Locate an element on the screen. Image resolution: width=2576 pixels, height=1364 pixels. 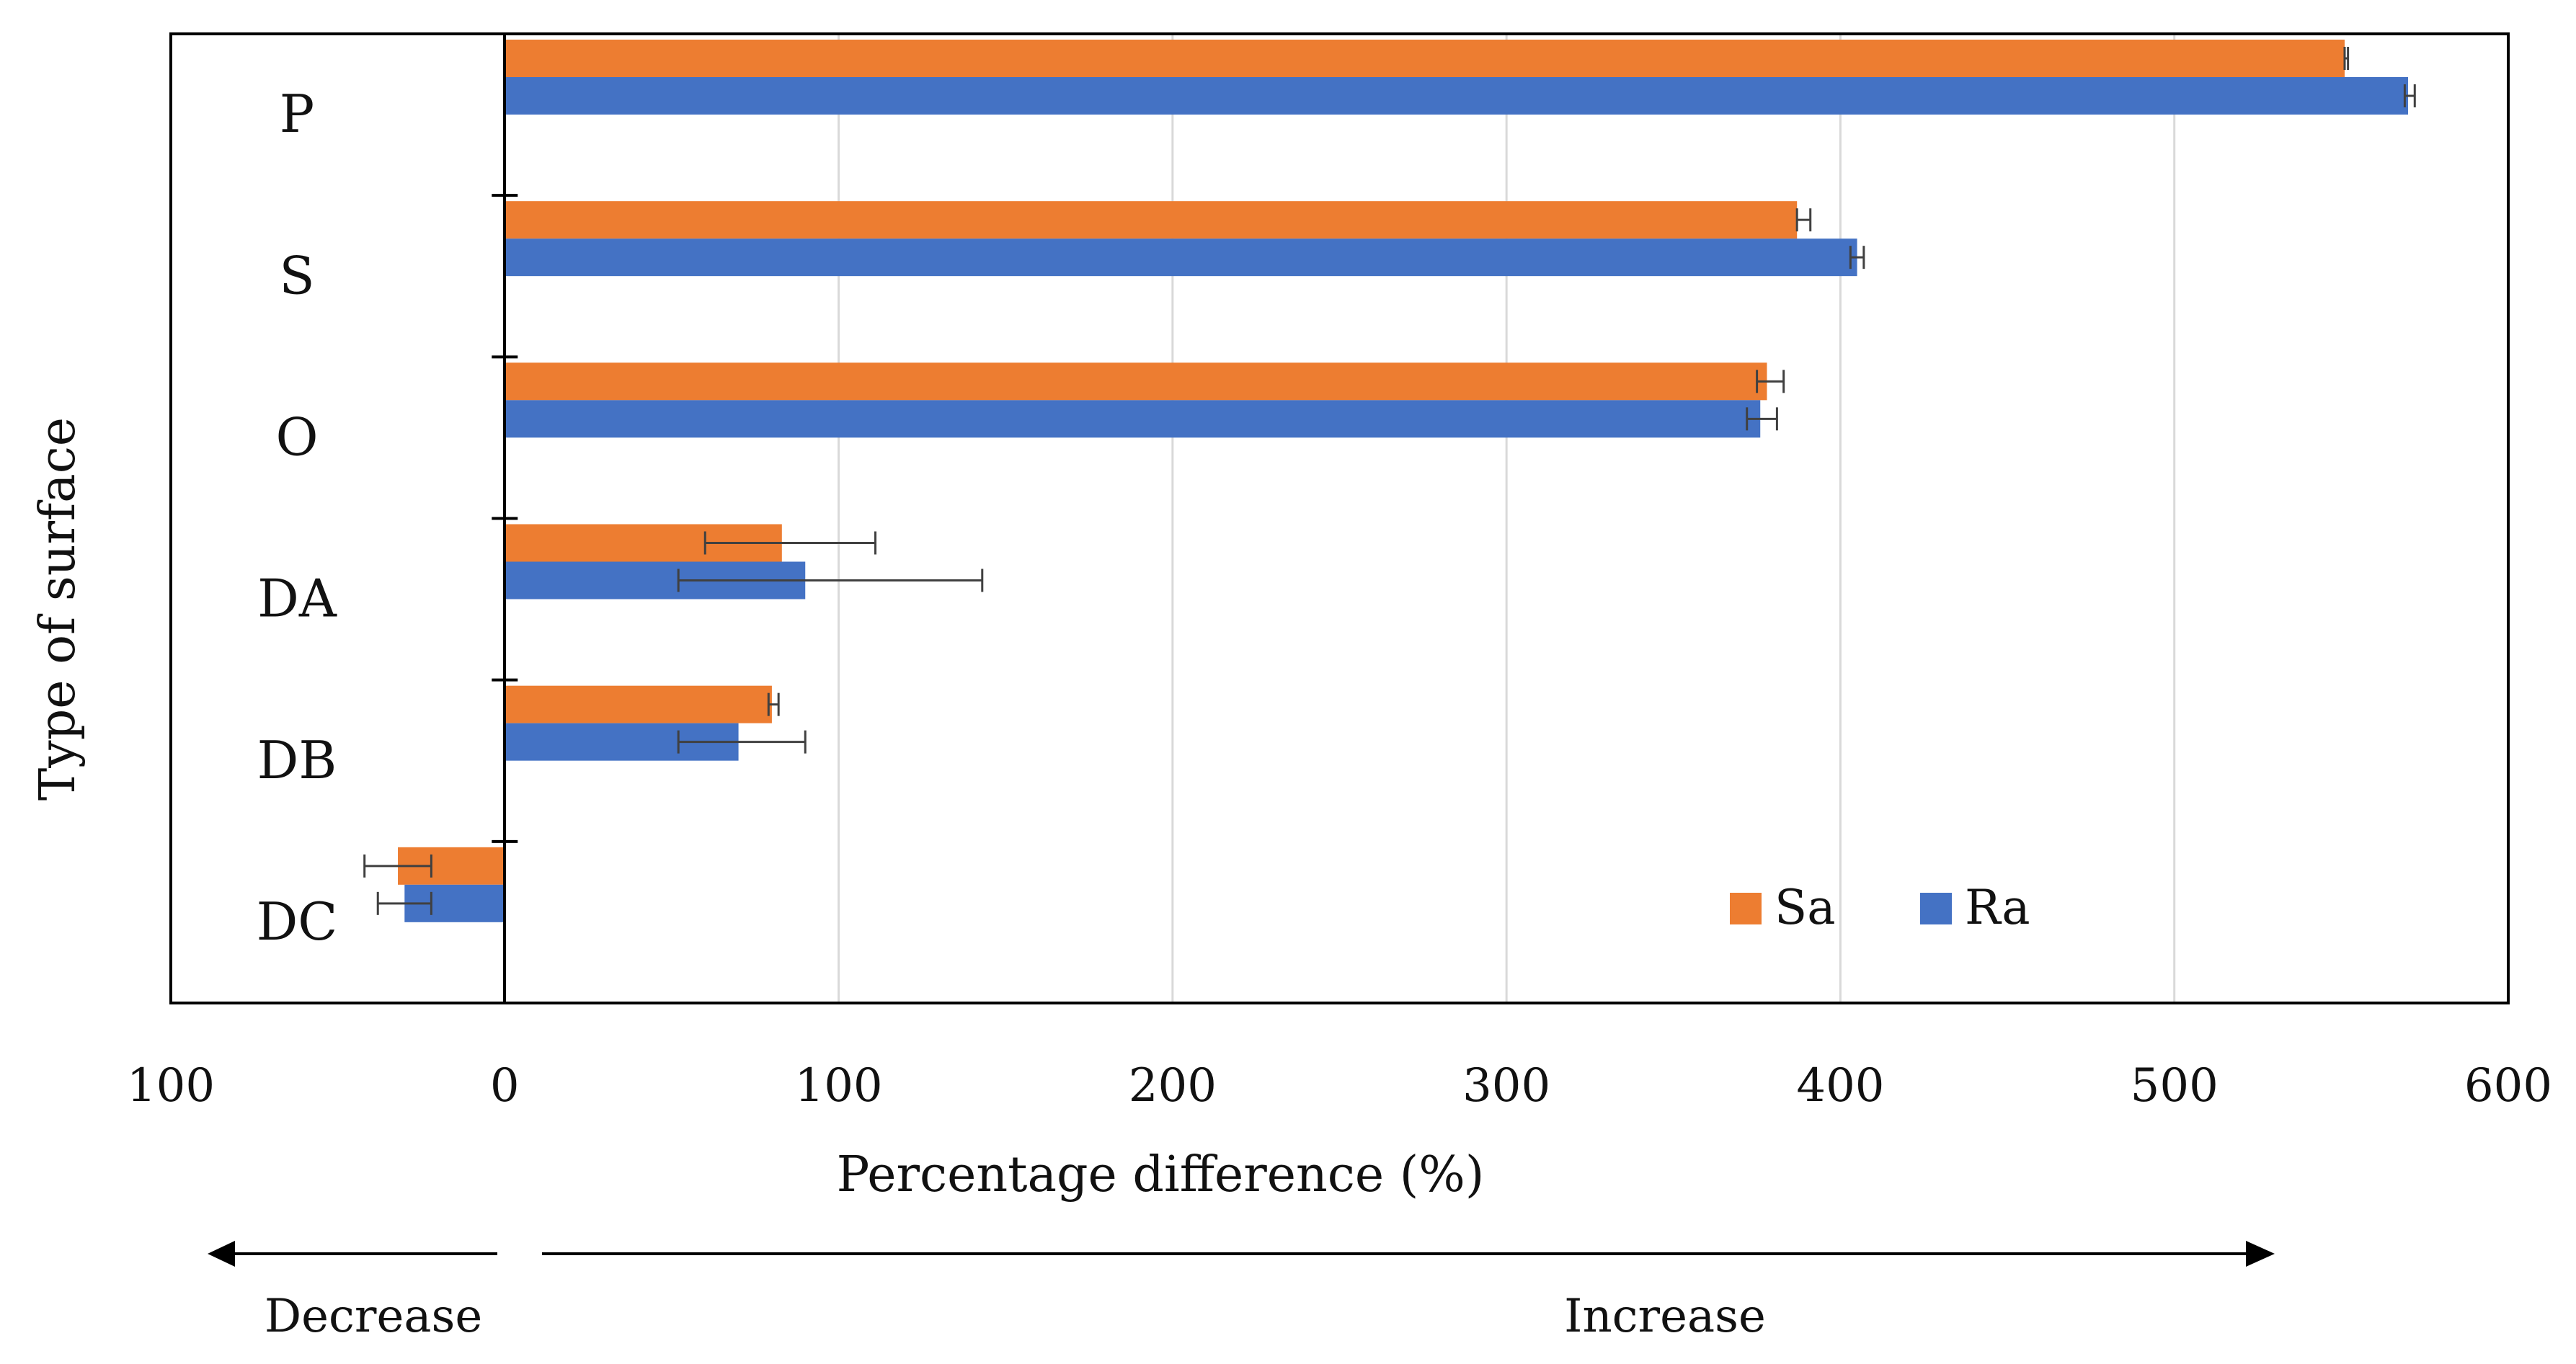
bar-ra-s is located at coordinates (1181, 258).